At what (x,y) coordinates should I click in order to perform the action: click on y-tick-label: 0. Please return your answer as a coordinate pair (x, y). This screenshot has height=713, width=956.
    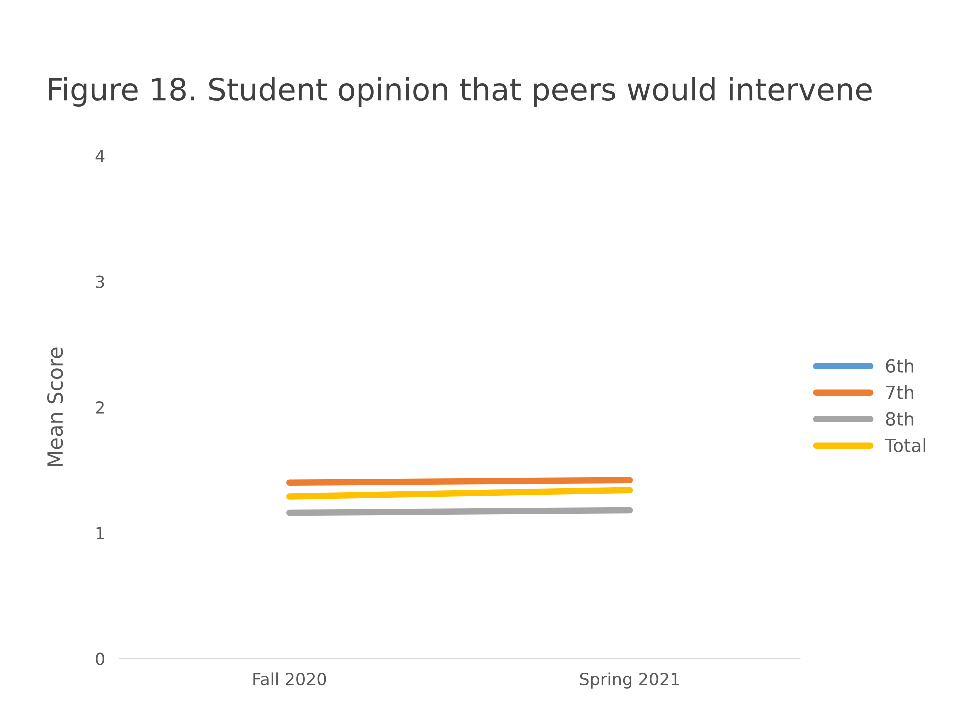
    Looking at the image, I should click on (100, 659).